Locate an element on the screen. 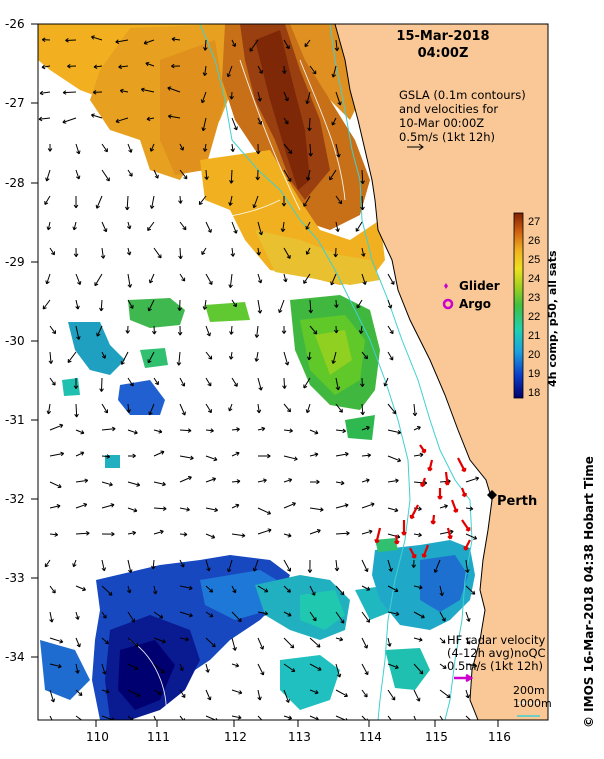  imos-credit: © IMOS 16-Mar-2018 04:38 Hobart Time is located at coordinates (589, 592).